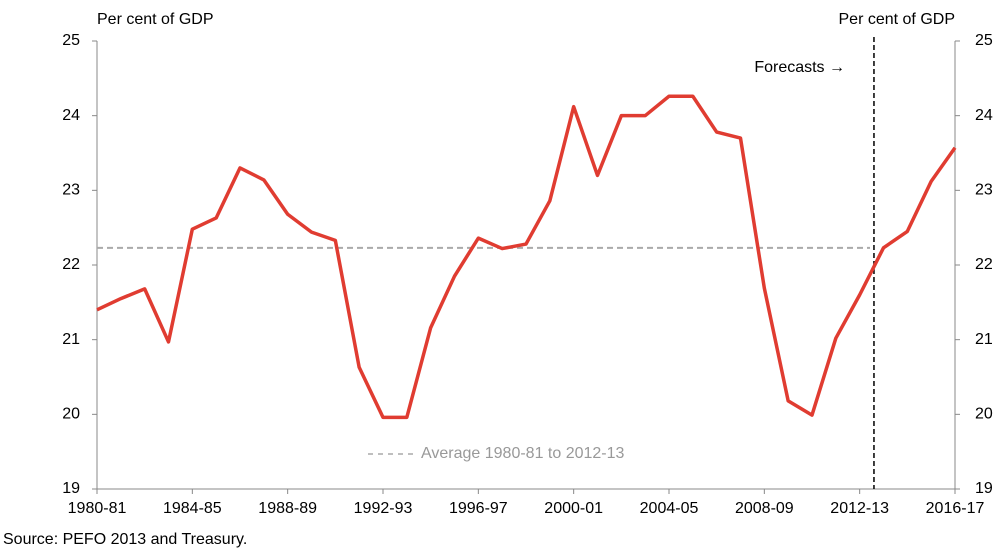  What do you see at coordinates (287, 508) in the screenshot?
I see `x-tick-label: 1988-89` at bounding box center [287, 508].